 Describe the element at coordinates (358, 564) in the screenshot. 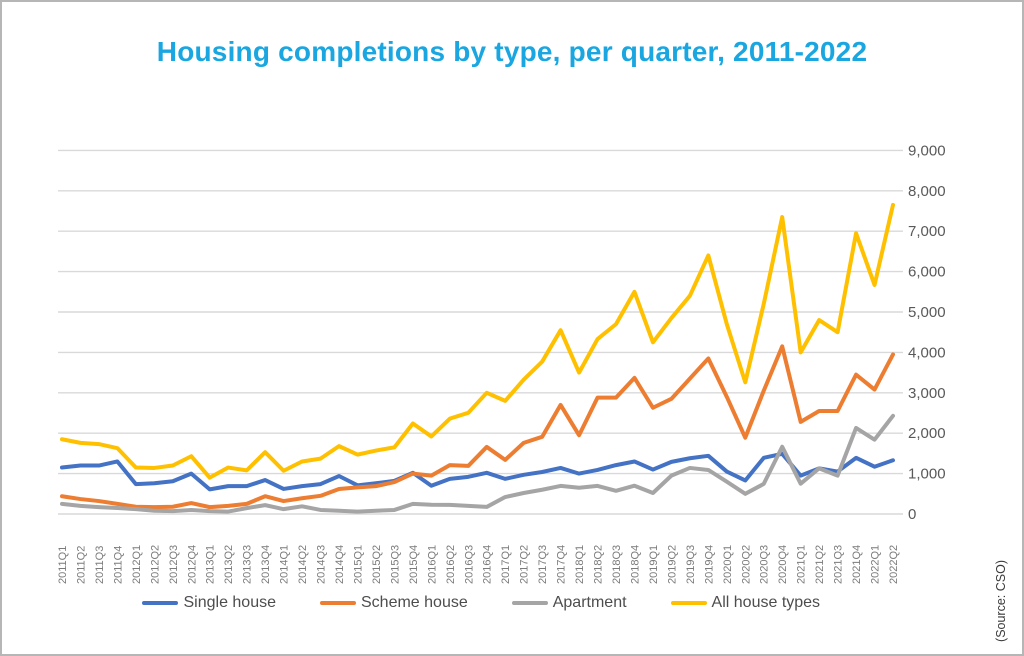

I see `x-axis-tick-label: 2015Q1` at that location.